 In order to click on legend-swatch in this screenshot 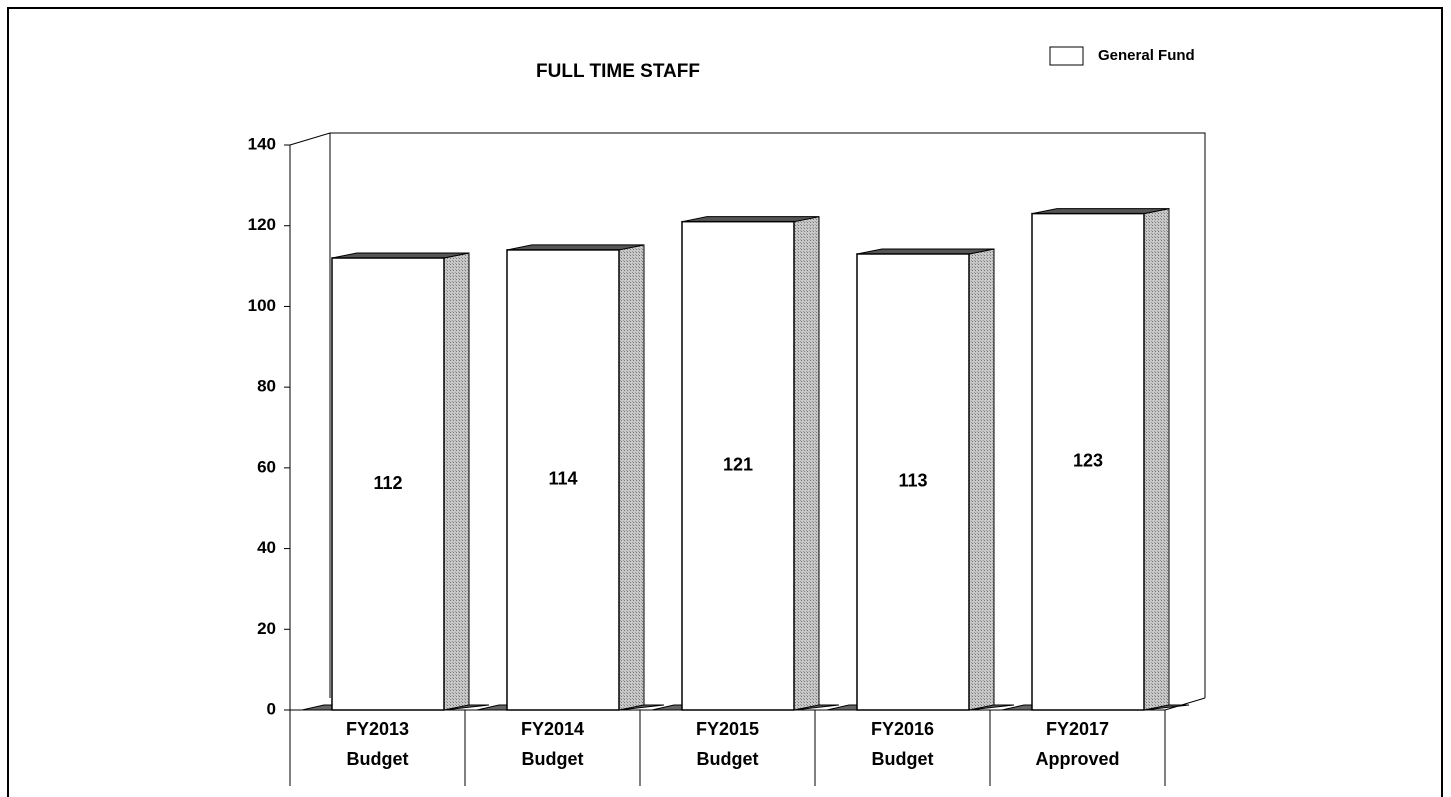, I will do `click(1066, 56)`.